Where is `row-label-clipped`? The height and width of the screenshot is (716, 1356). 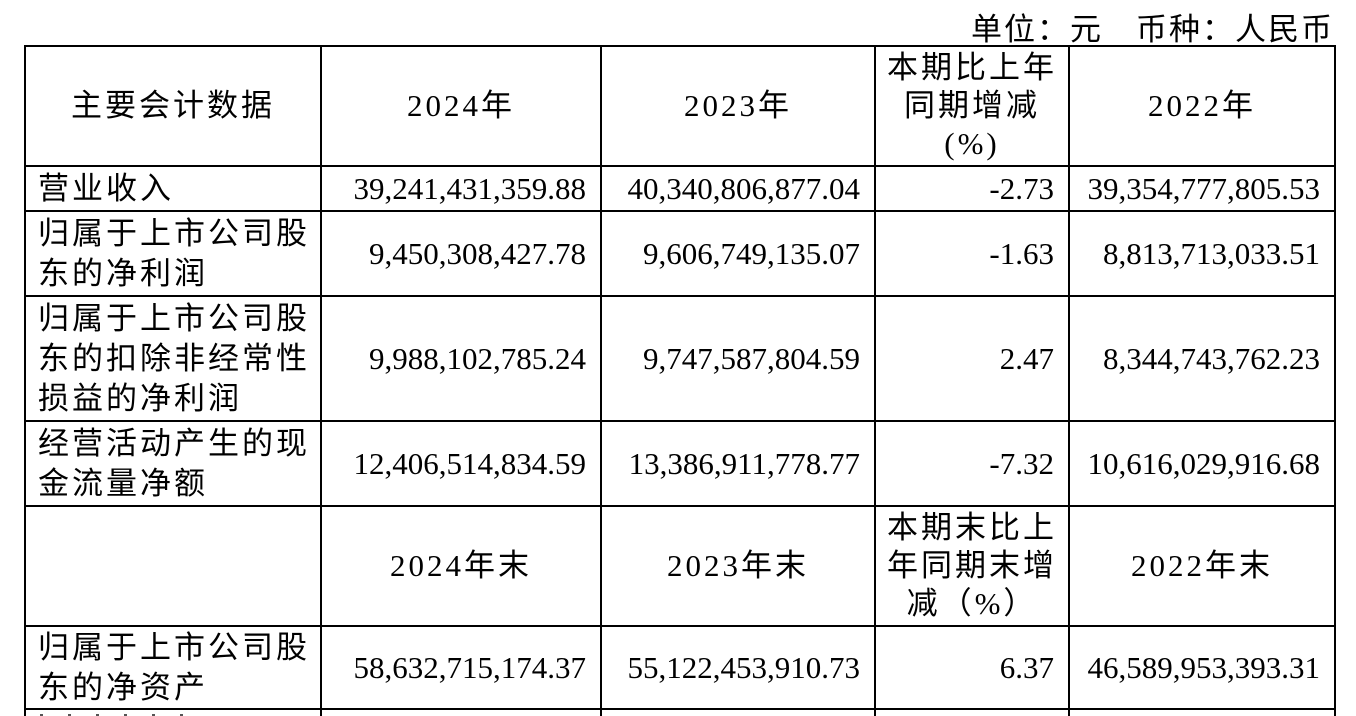
row-label-clipped is located at coordinates (173, 712).